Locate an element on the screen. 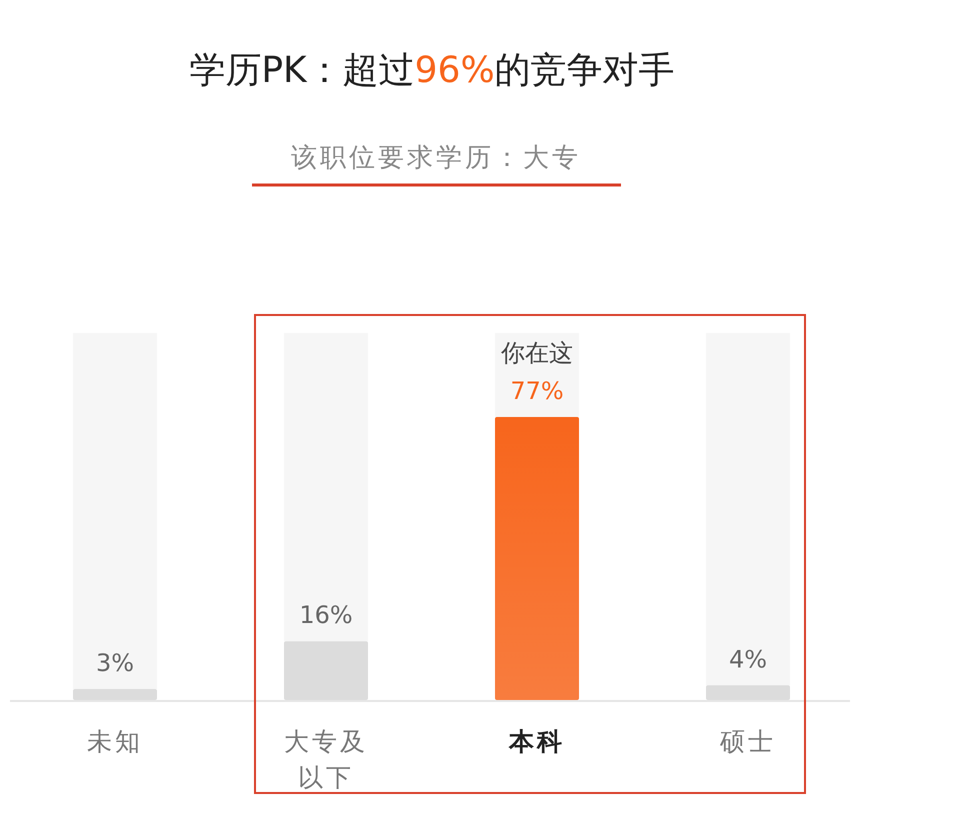  data-label: 4% is located at coordinates (748, 659).